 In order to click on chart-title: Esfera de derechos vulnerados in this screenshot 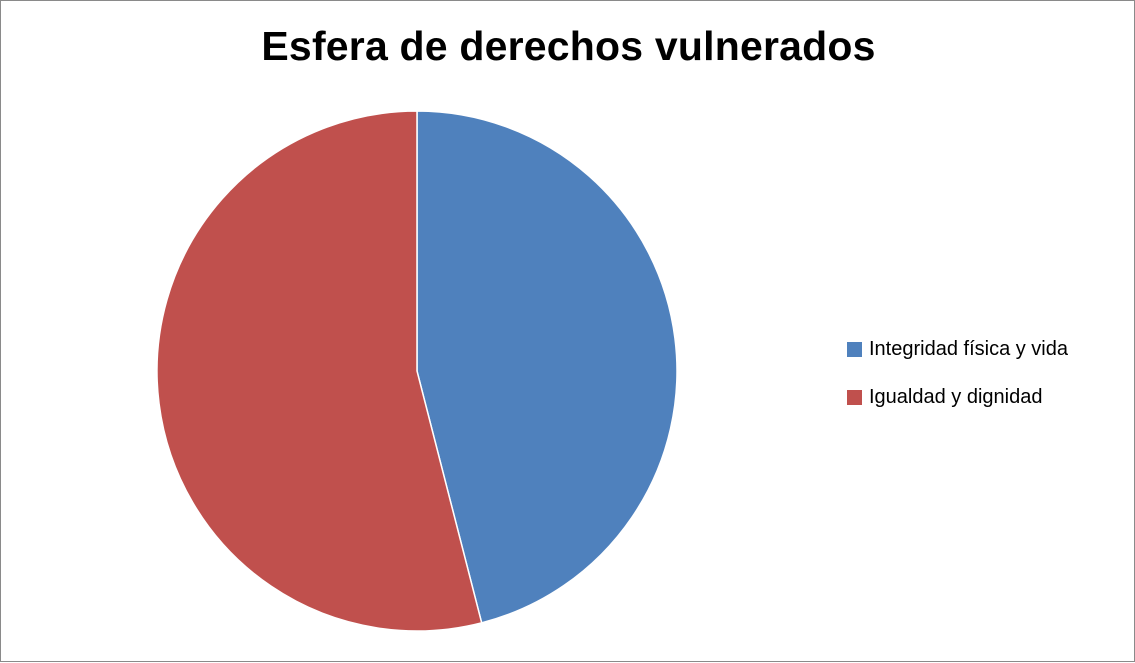, I will do `click(568, 46)`.